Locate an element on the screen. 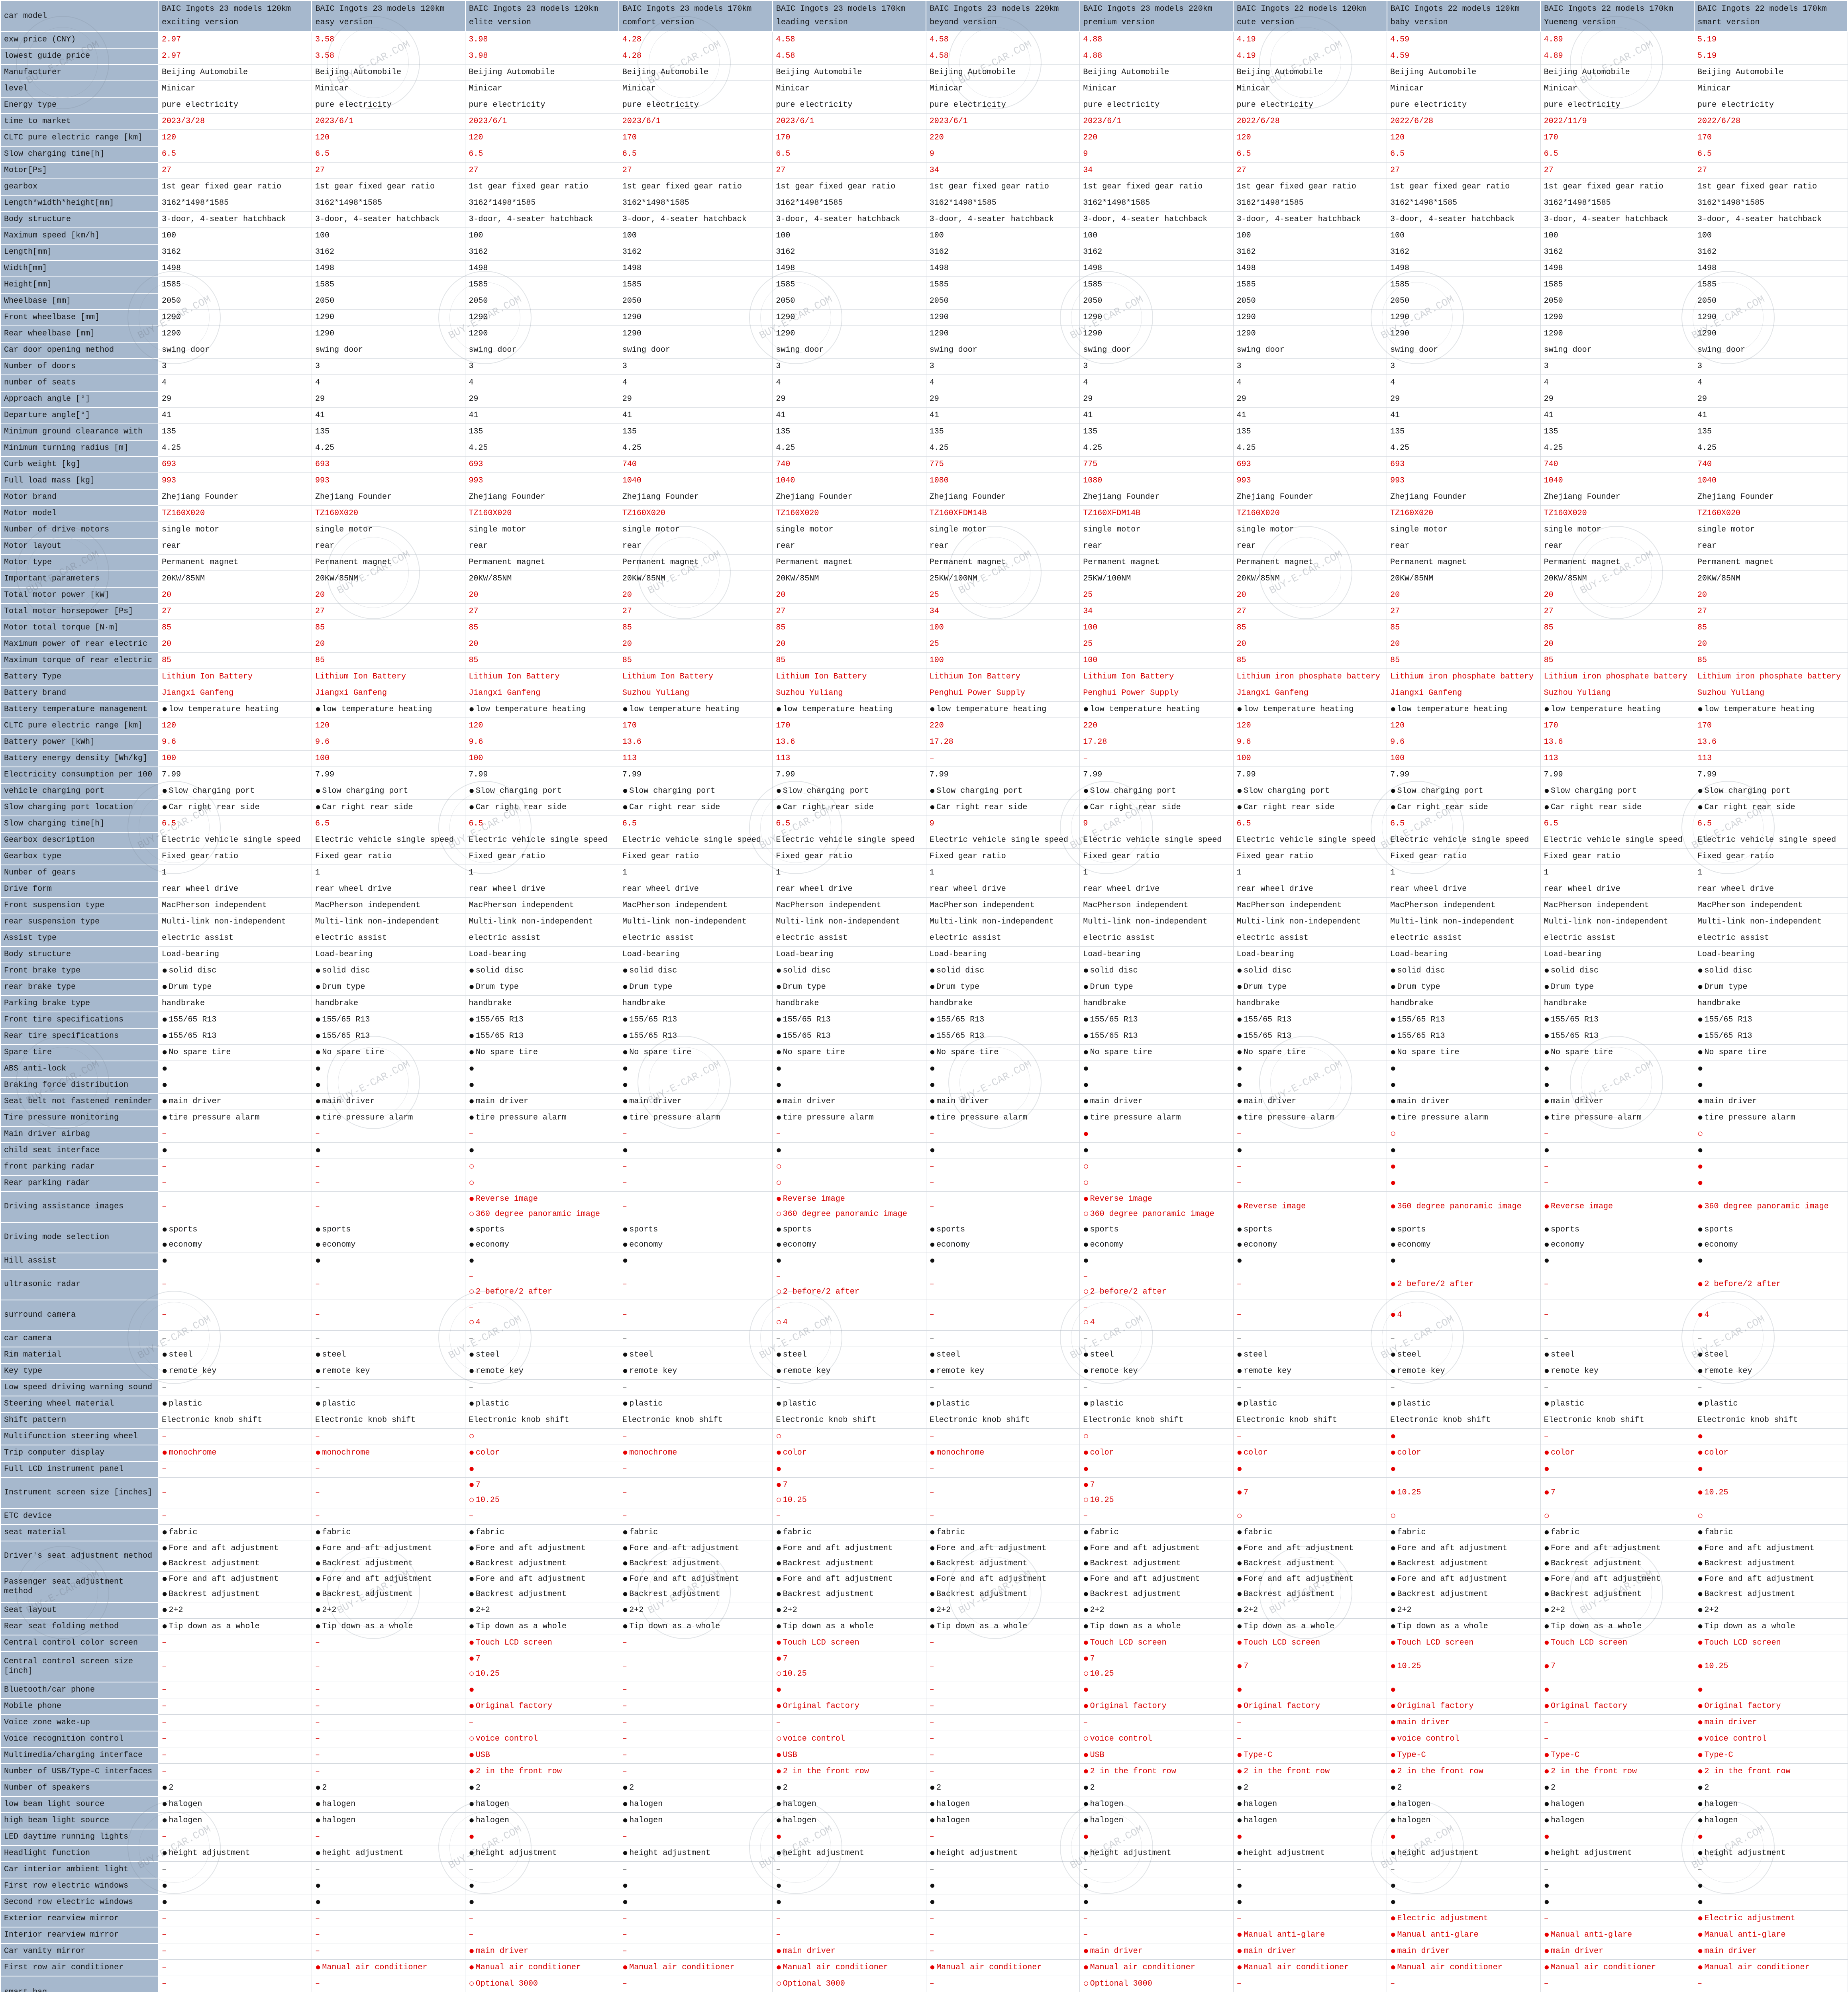  row-label: Length*width*height[mm] is located at coordinates (79, 203).